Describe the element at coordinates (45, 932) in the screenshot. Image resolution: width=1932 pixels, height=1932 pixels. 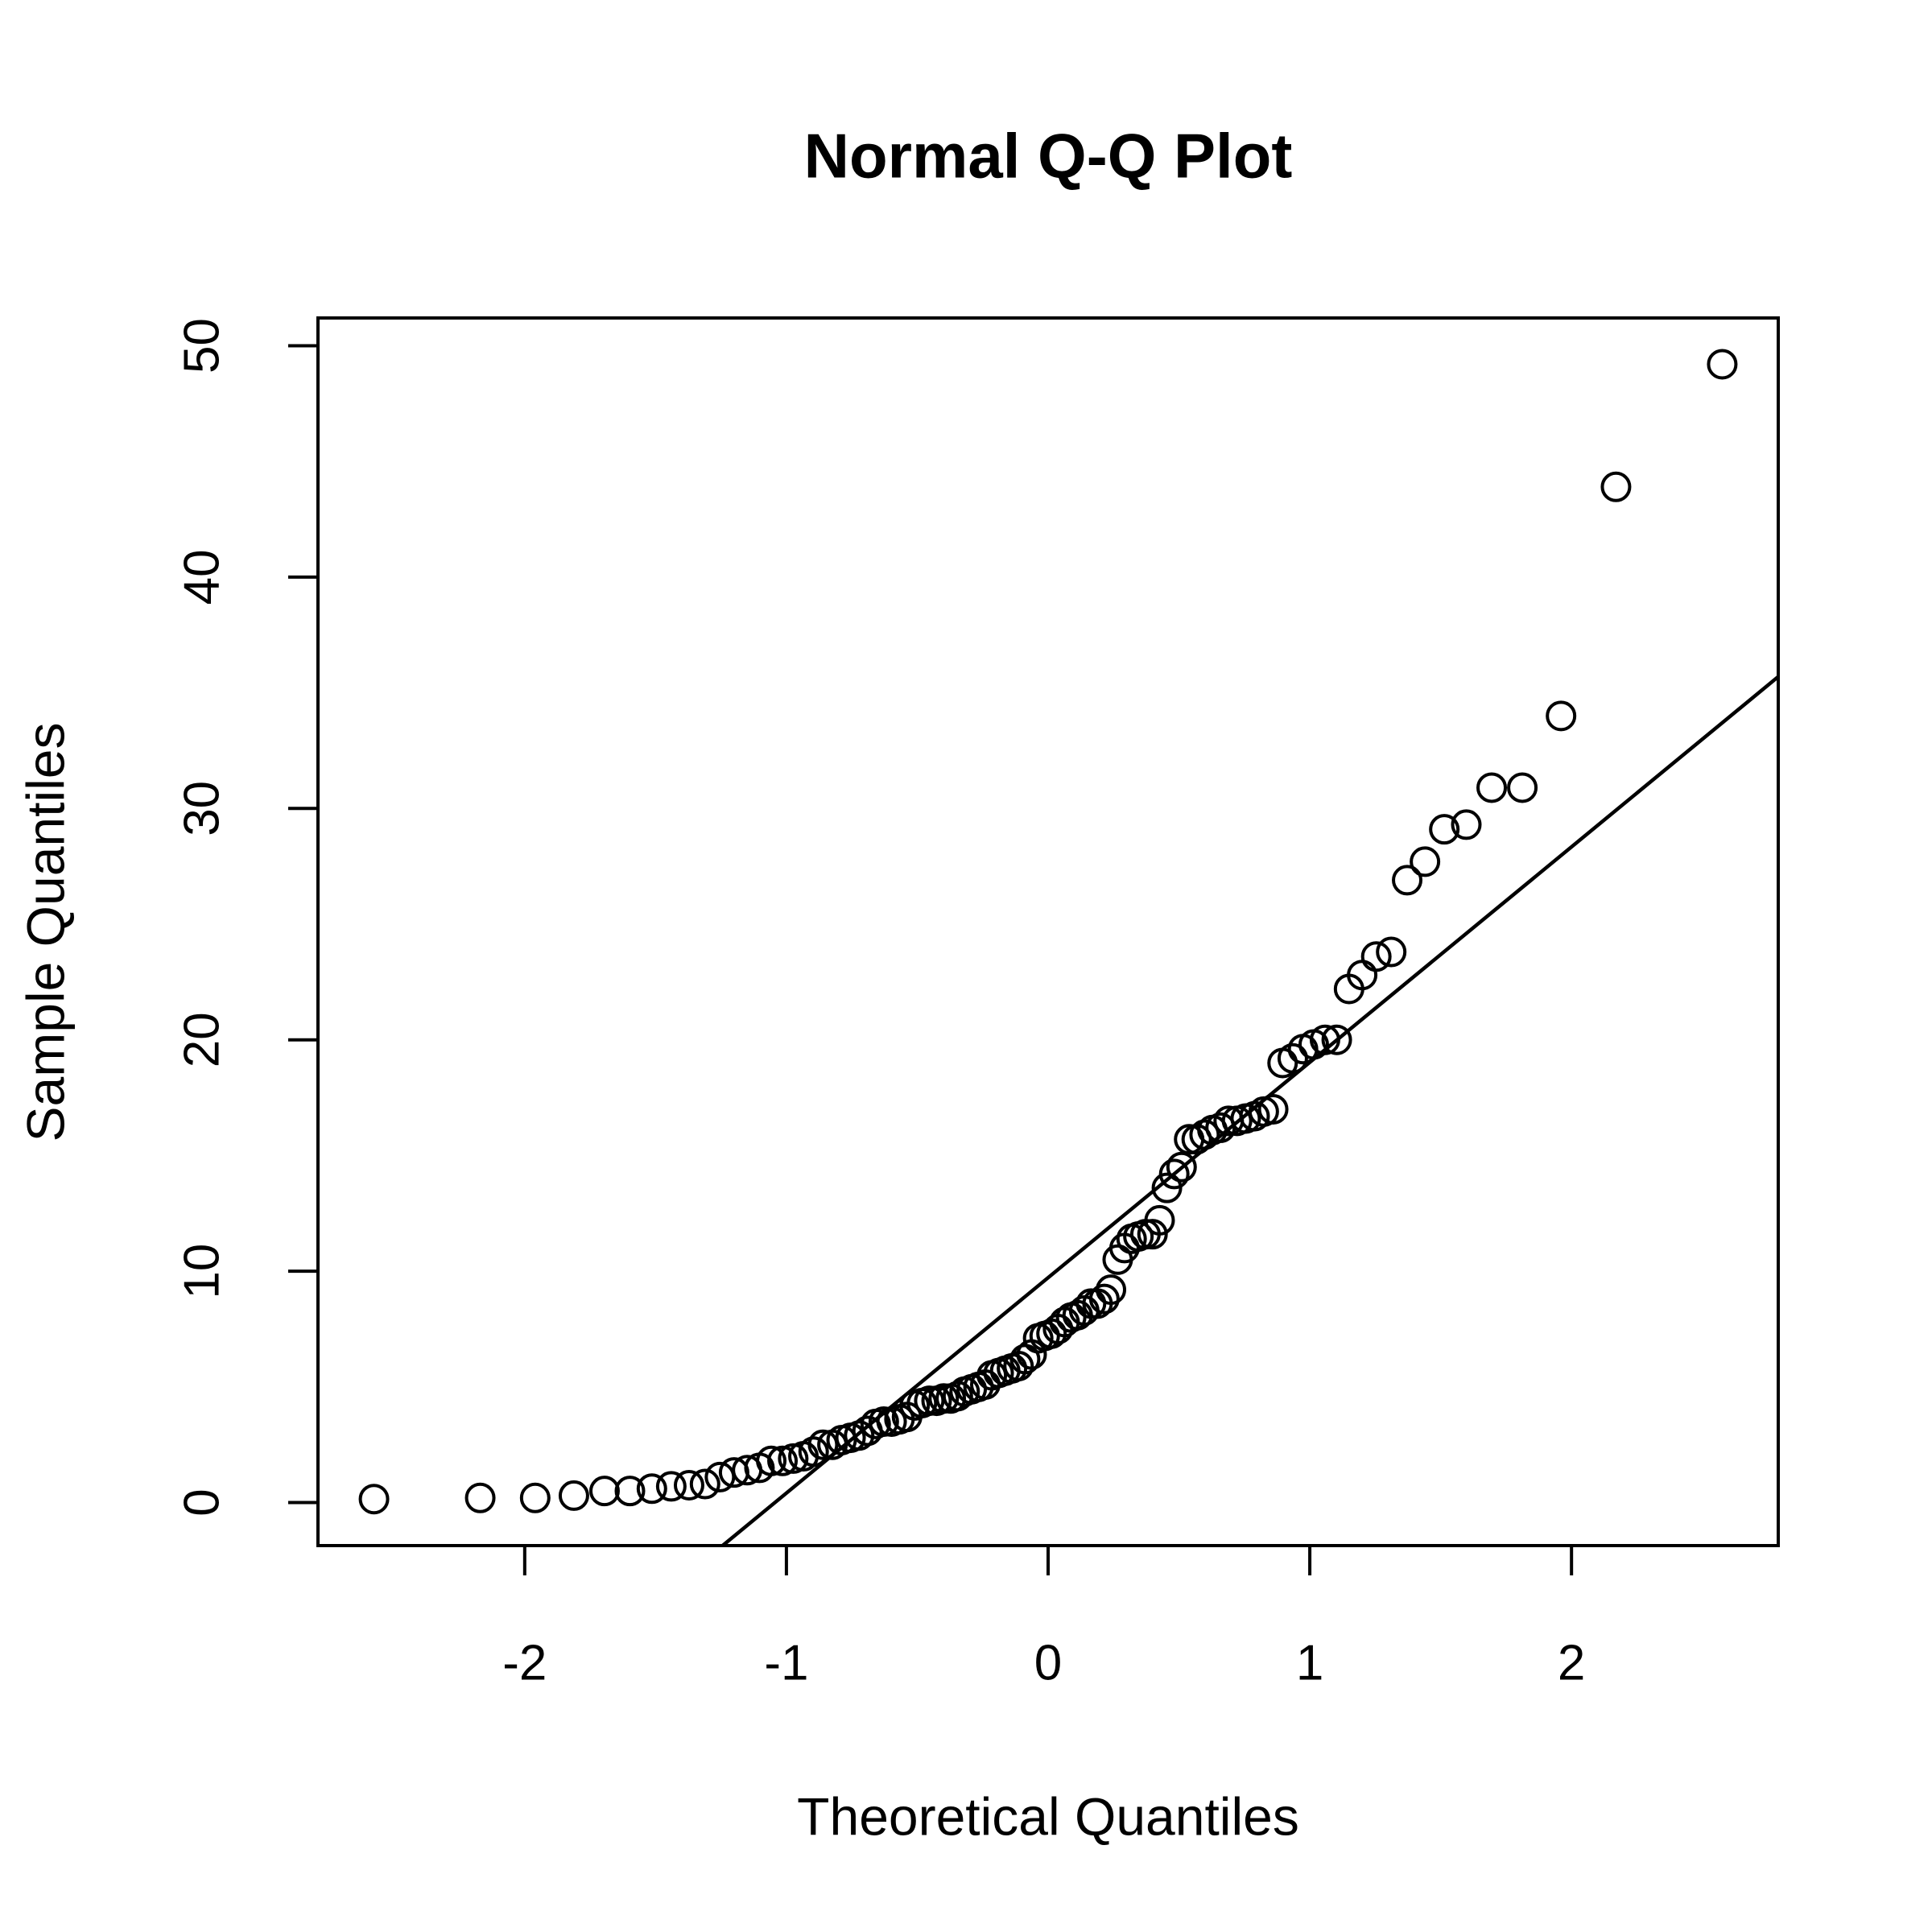
I see `y-axis-label: Sample Quantiles` at that location.